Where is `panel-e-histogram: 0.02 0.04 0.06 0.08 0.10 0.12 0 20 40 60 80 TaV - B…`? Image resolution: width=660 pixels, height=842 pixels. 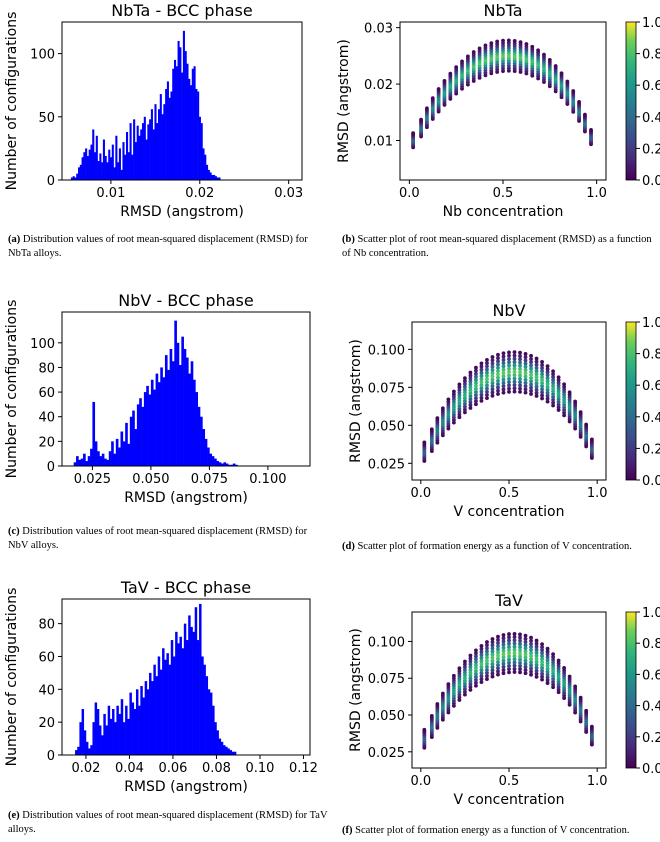
panel-e-histogram: 0.02 0.04 0.06 0.08 0.10 0.12 0 20 40 60 80 TaV - B… is located at coordinates (161, 686).